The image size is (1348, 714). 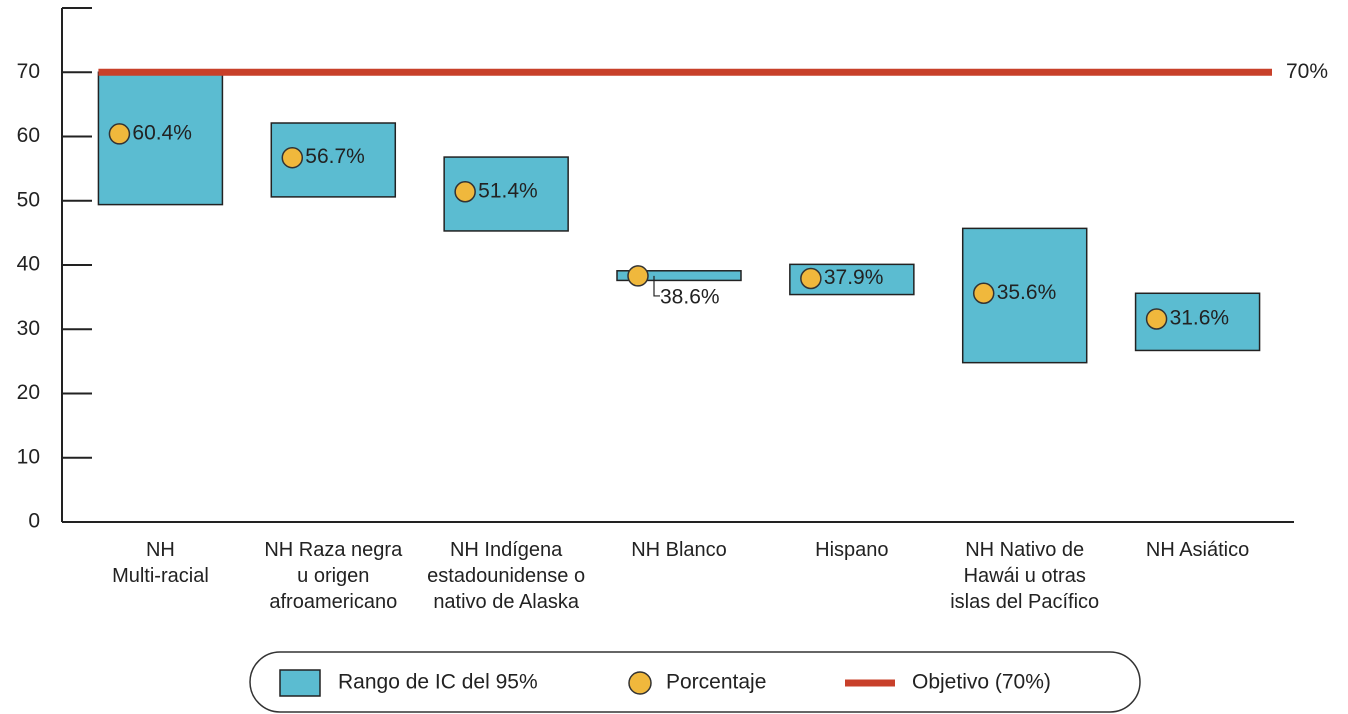 What do you see at coordinates (851, 550) in the screenshot?
I see `x-tick-label: Hispano` at bounding box center [851, 550].